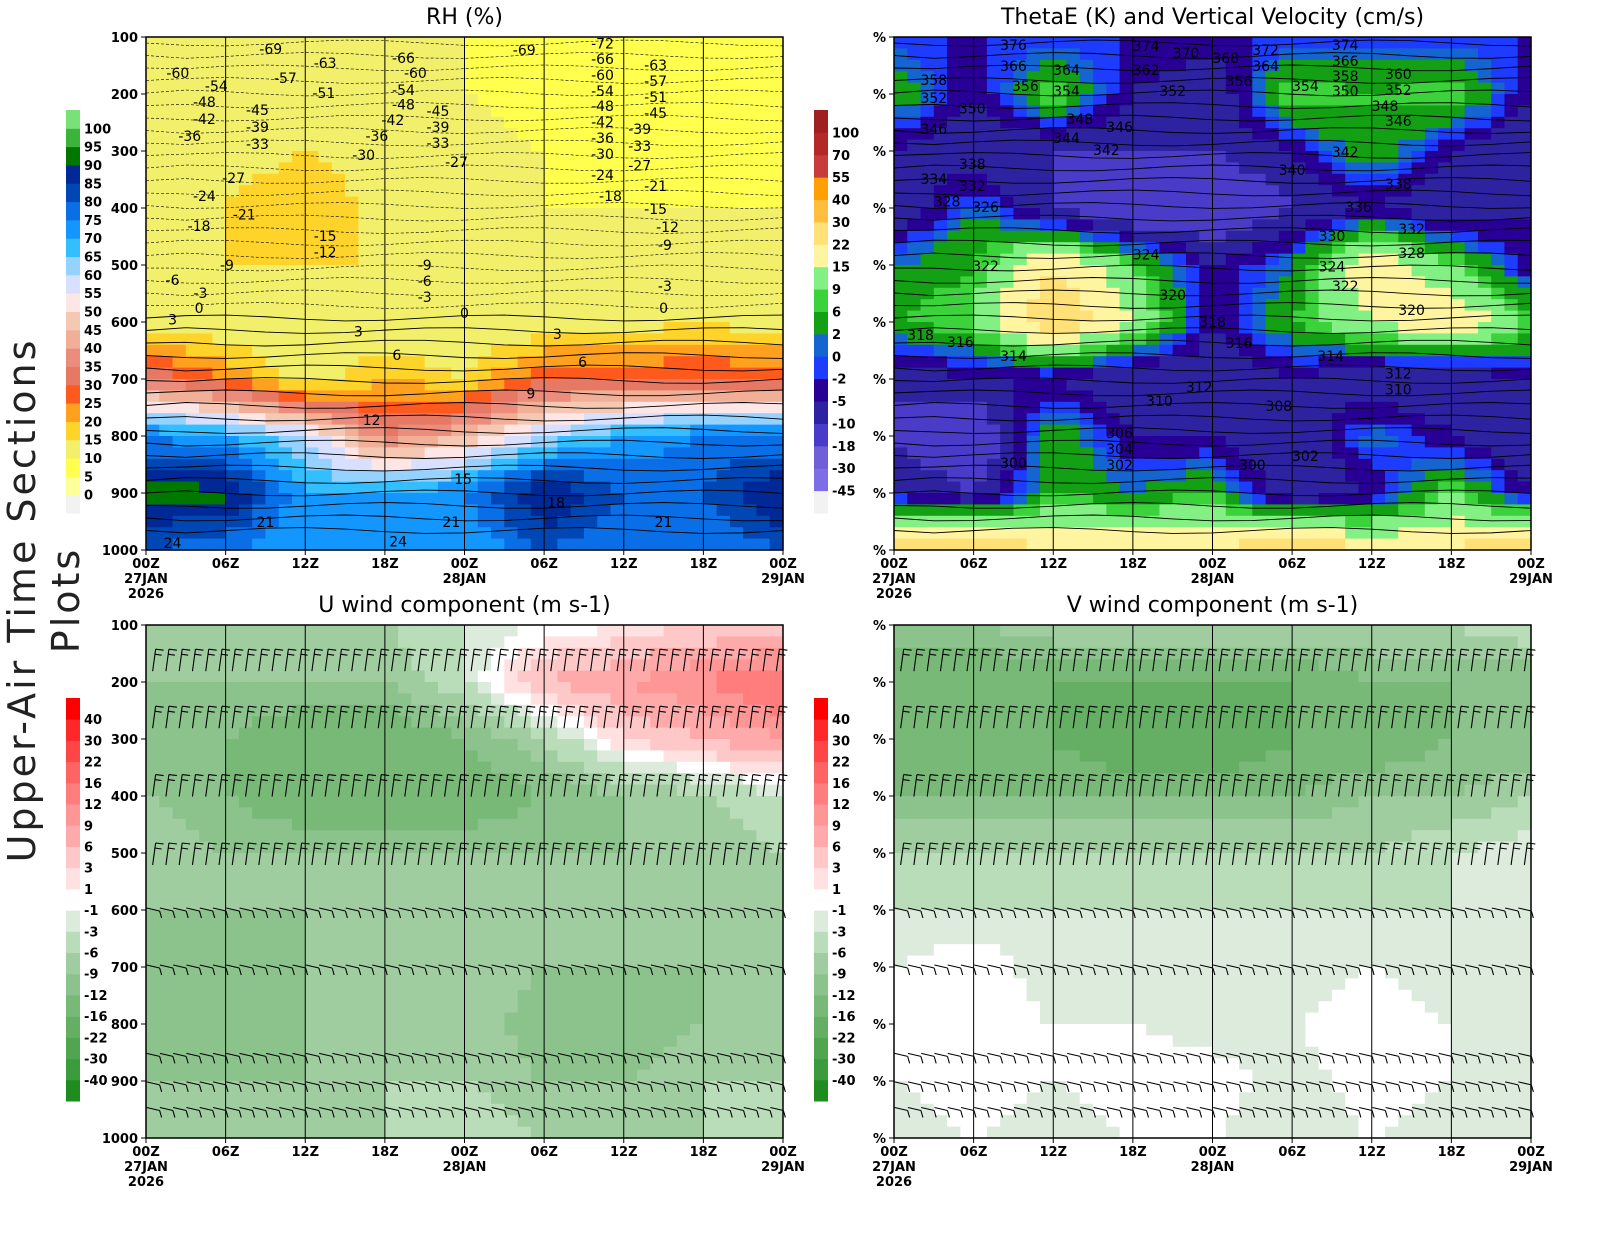 The image size is (1600, 1240). Describe the element at coordinates (839, 380) in the screenshot. I see `colorbar-label: -2` at that location.